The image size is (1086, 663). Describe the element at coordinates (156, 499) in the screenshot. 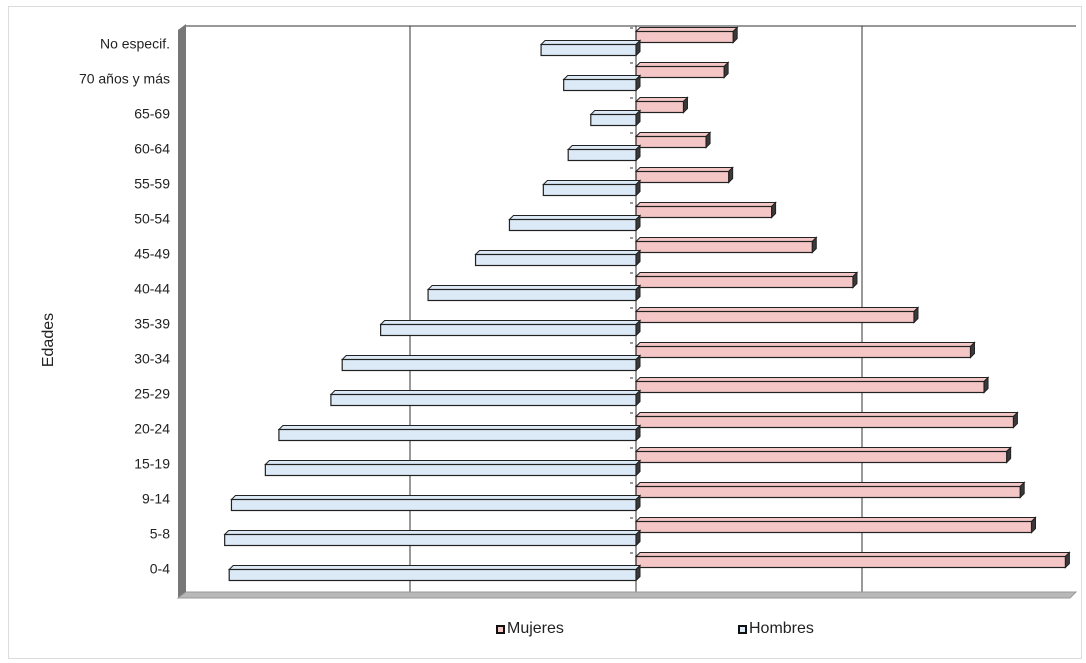

I see `category-label: 9-14` at that location.